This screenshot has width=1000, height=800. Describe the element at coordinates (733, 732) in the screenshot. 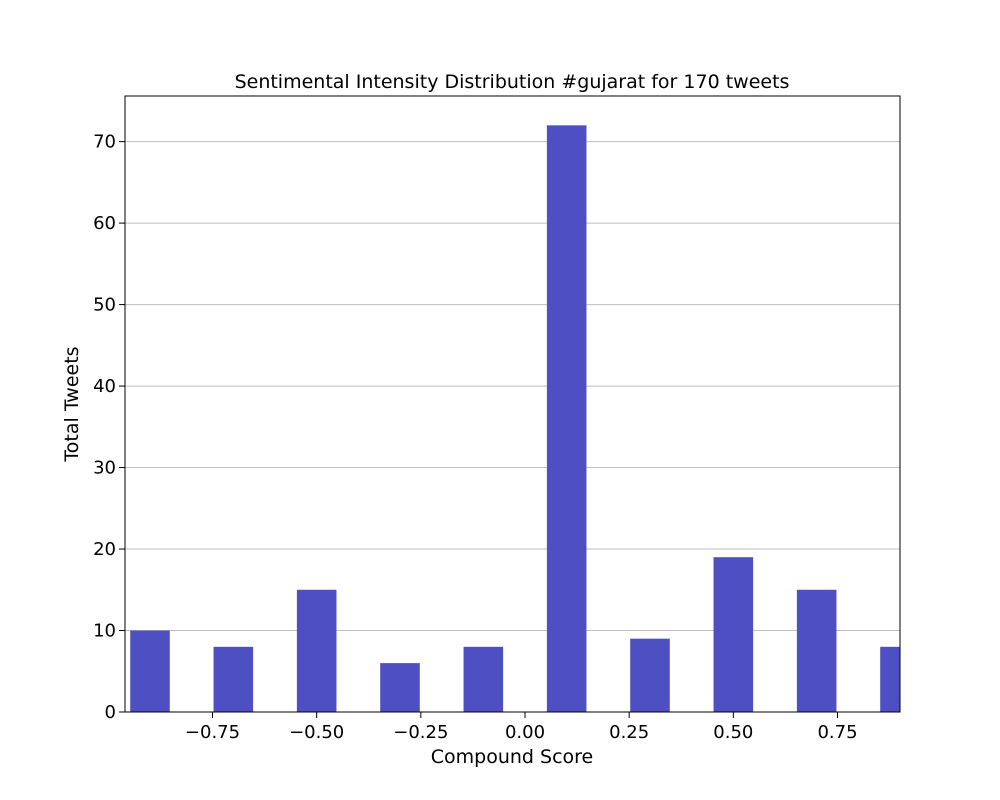

I see `x-tick-label: 0.50` at that location.